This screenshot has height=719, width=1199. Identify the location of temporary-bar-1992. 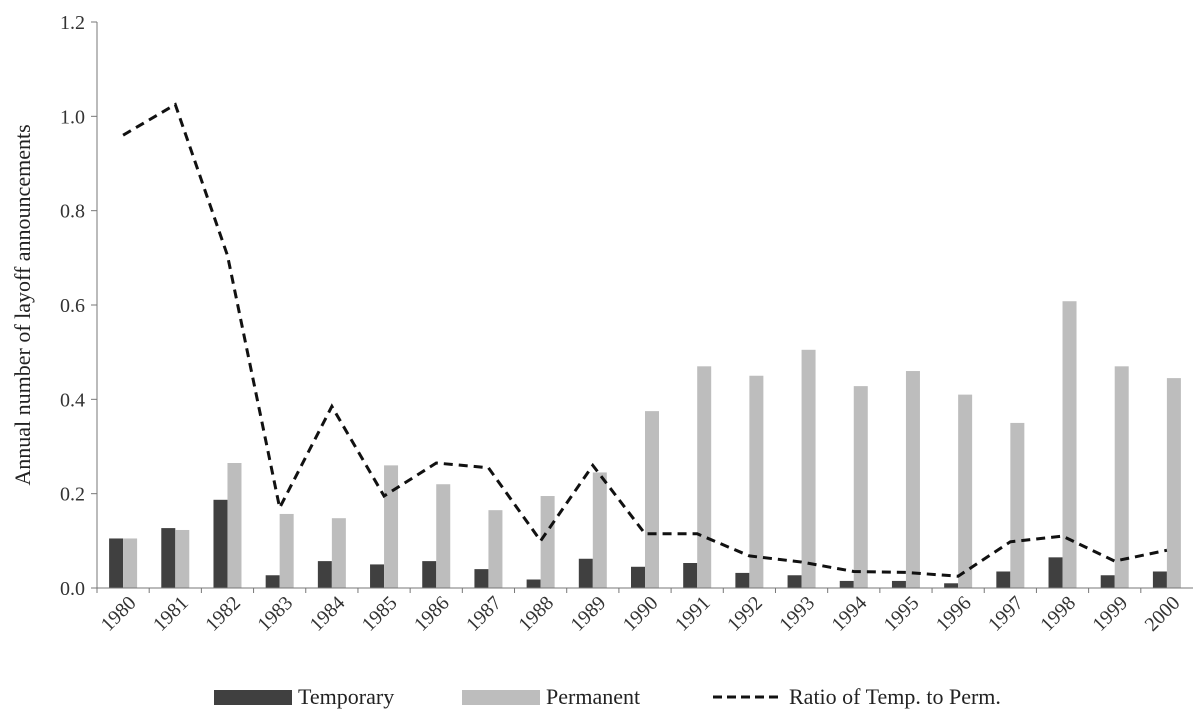
(742, 580).